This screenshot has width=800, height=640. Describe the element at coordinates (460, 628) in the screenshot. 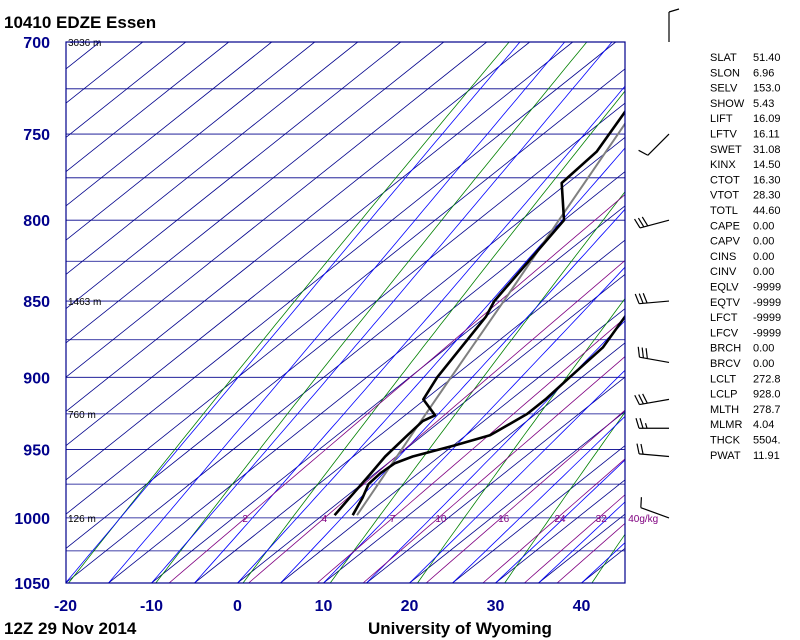

I see `data-source: University of Wyoming` at that location.